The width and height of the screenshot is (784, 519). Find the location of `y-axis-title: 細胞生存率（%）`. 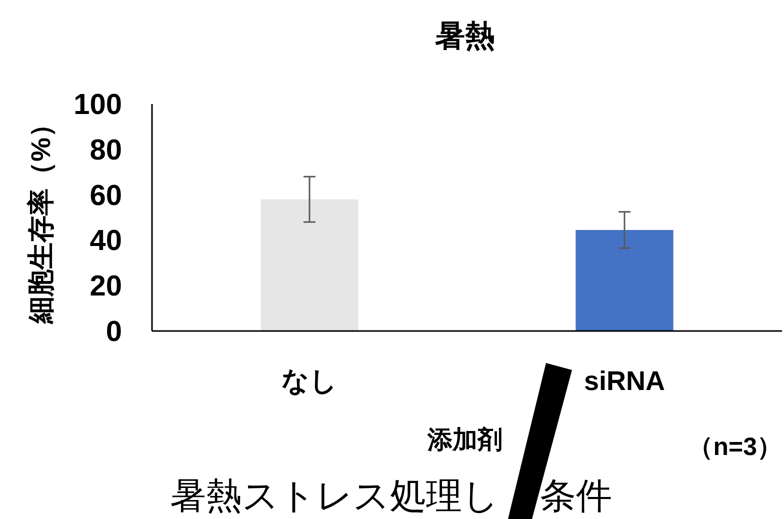

y-axis-title: 細胞生存率（%） is located at coordinates (41, 217).